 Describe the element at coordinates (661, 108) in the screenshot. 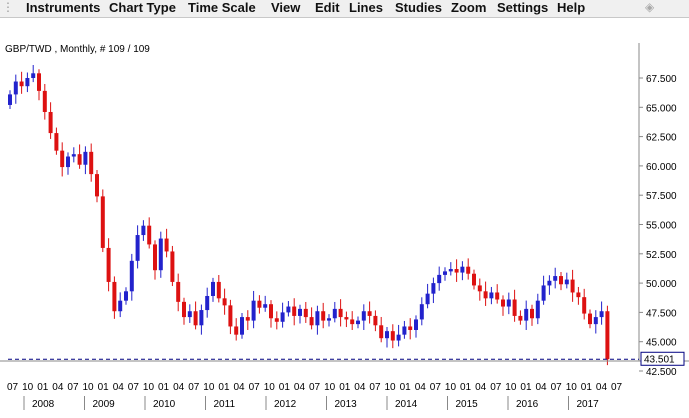

I see `y-tick-label: 65.000` at that location.